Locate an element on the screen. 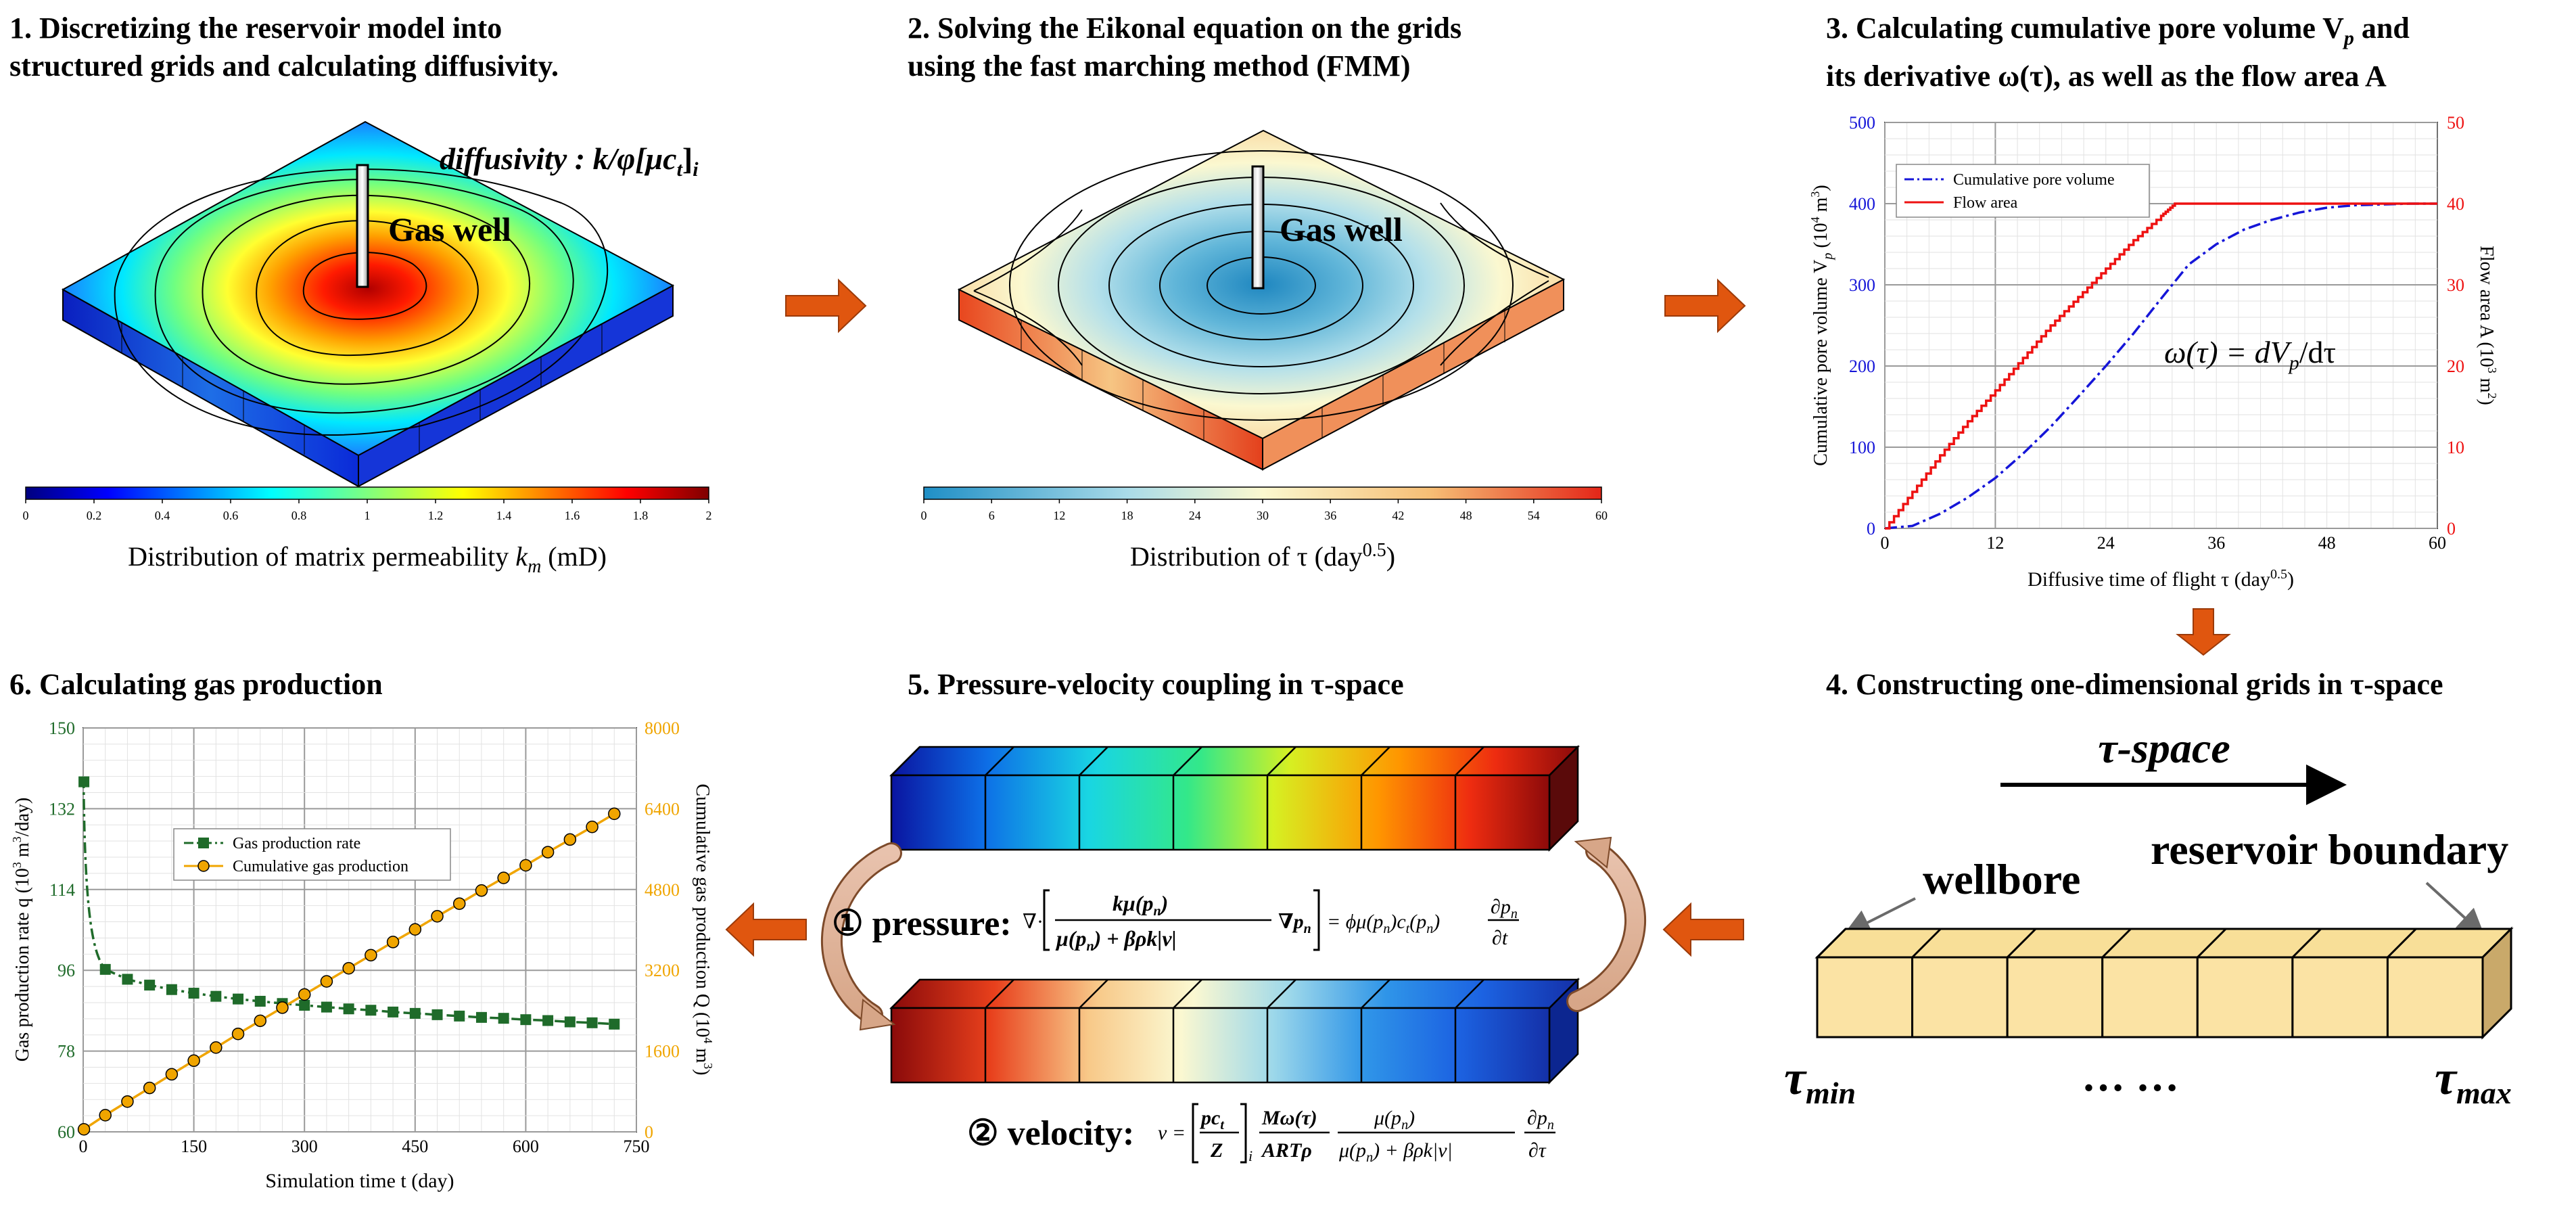 The width and height of the screenshot is (2576, 1211). panel5-title-text: 5. Pressure-velocity coupling in τ-space is located at coordinates (1156, 685).